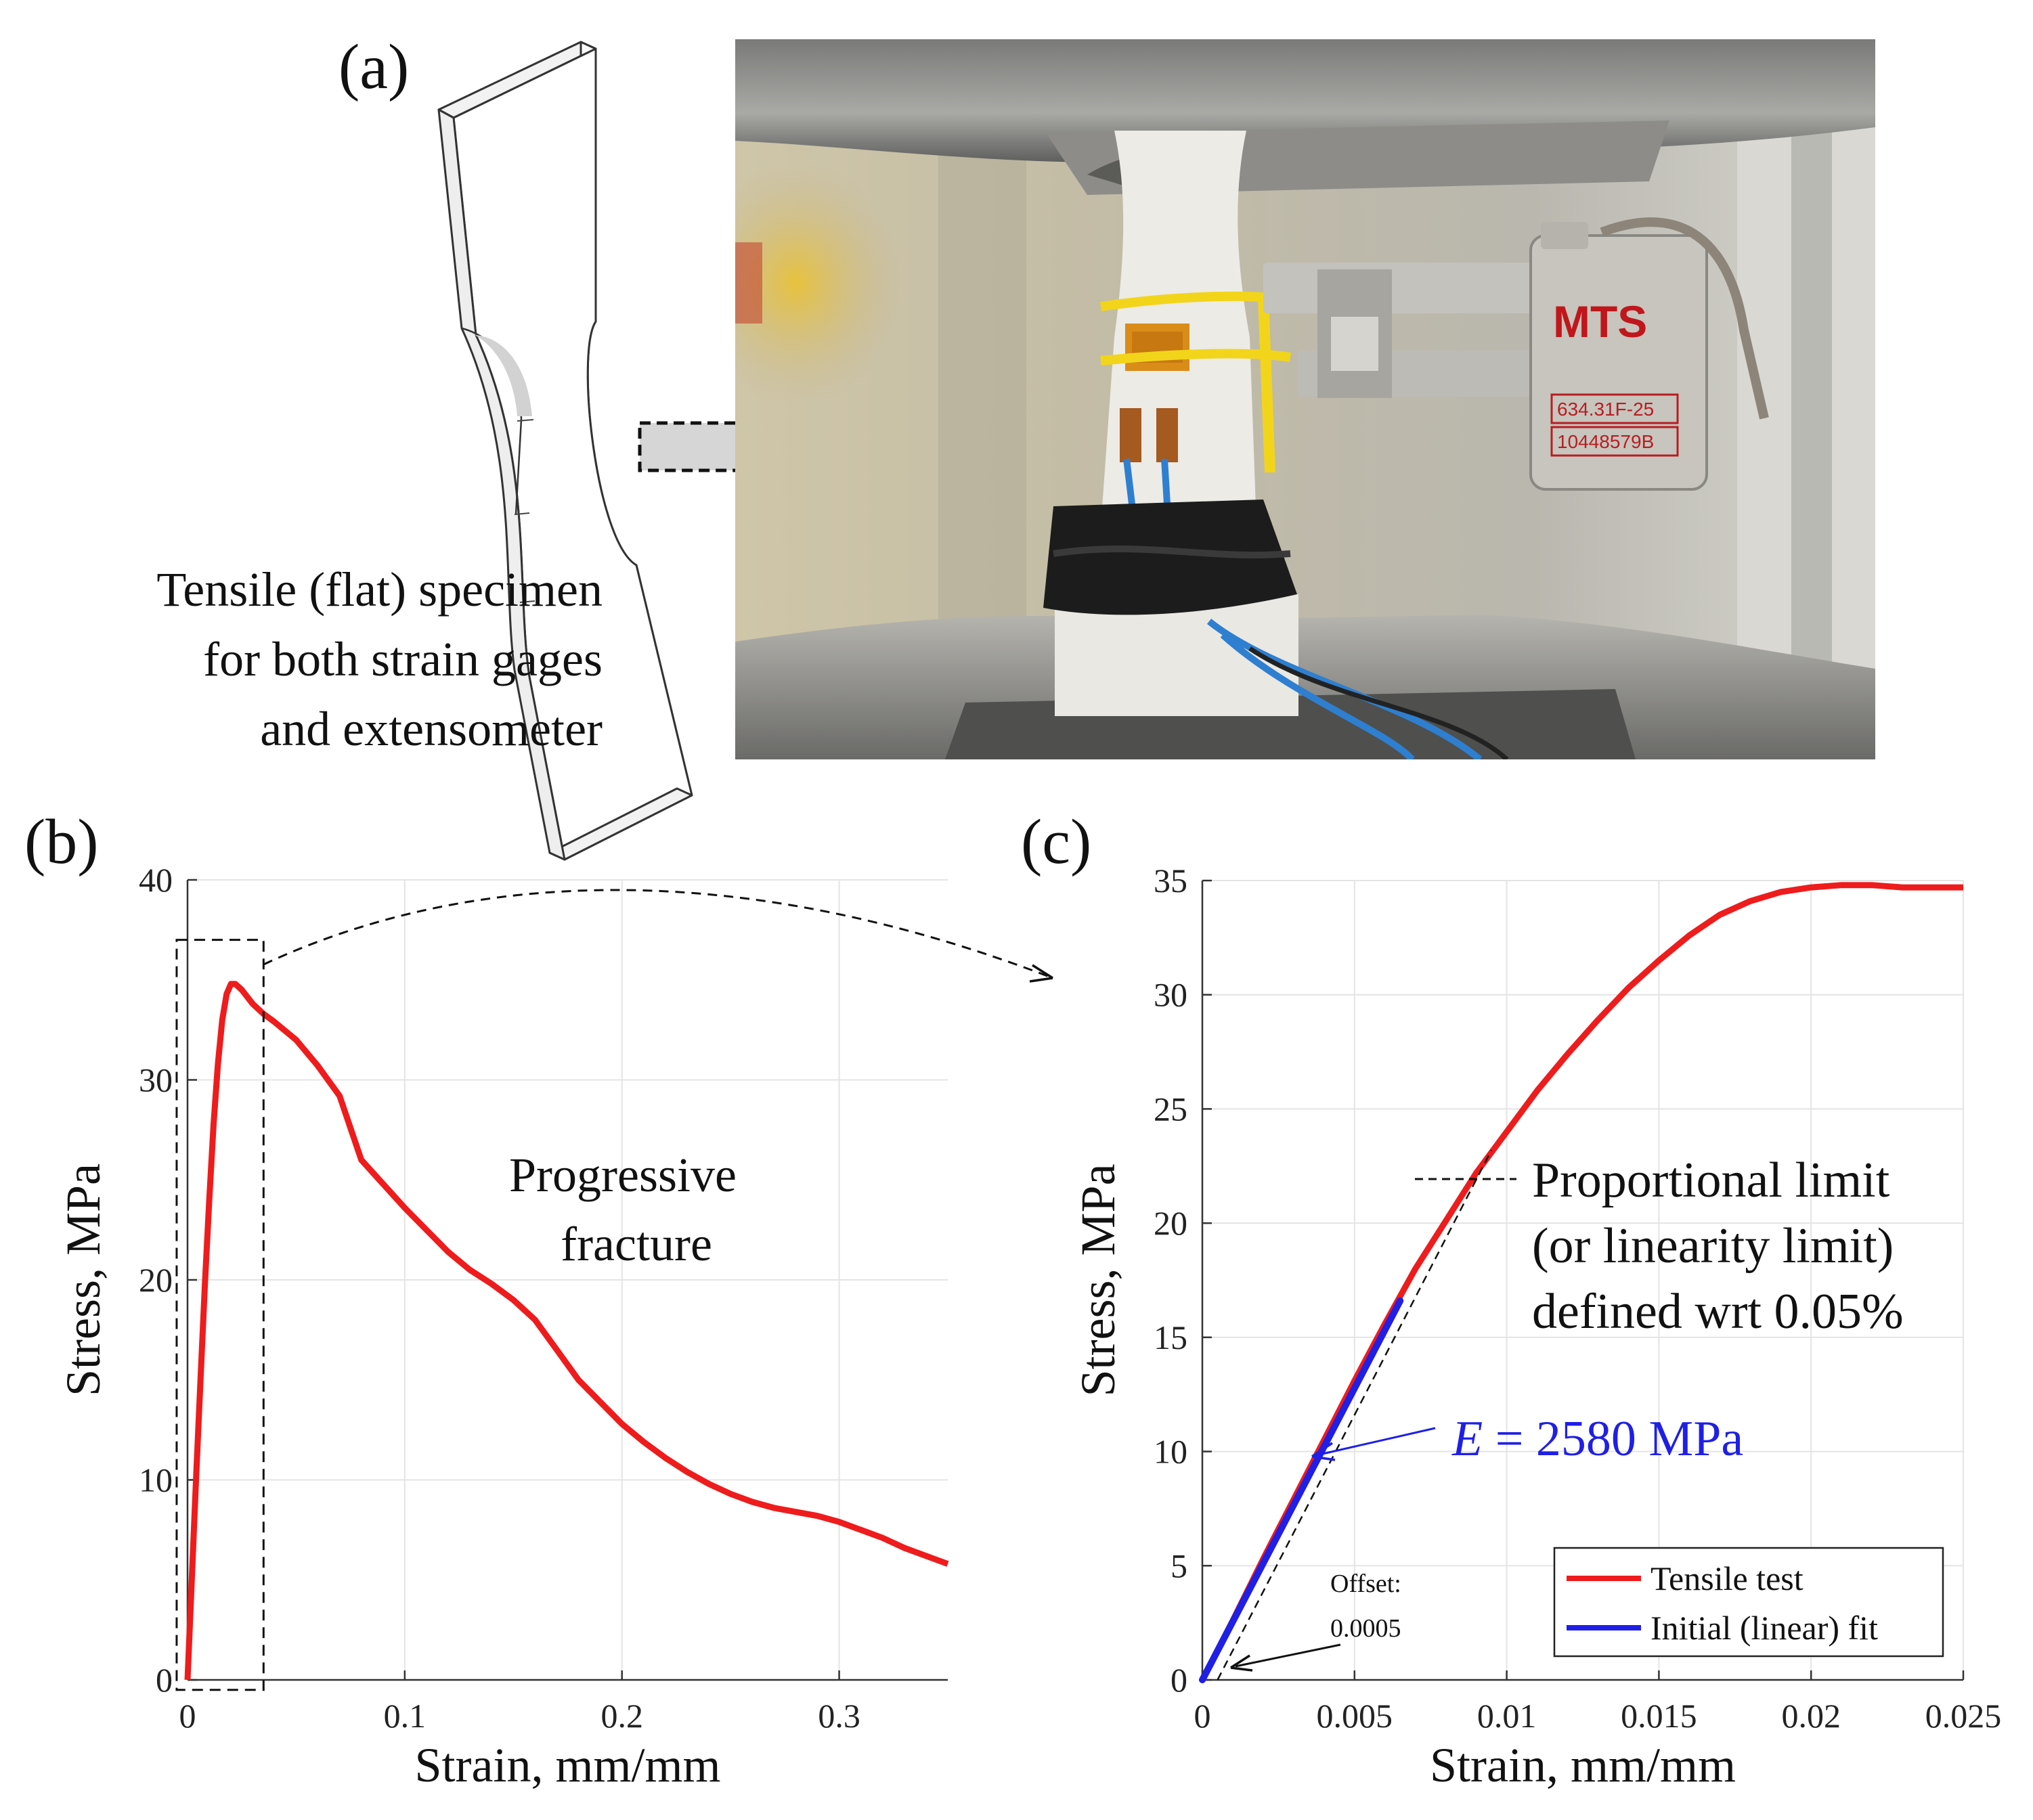 This screenshot has height=1820, width=2033. What do you see at coordinates (636, 1244) in the screenshot?
I see `b-annotation-line-2: fracture` at bounding box center [636, 1244].